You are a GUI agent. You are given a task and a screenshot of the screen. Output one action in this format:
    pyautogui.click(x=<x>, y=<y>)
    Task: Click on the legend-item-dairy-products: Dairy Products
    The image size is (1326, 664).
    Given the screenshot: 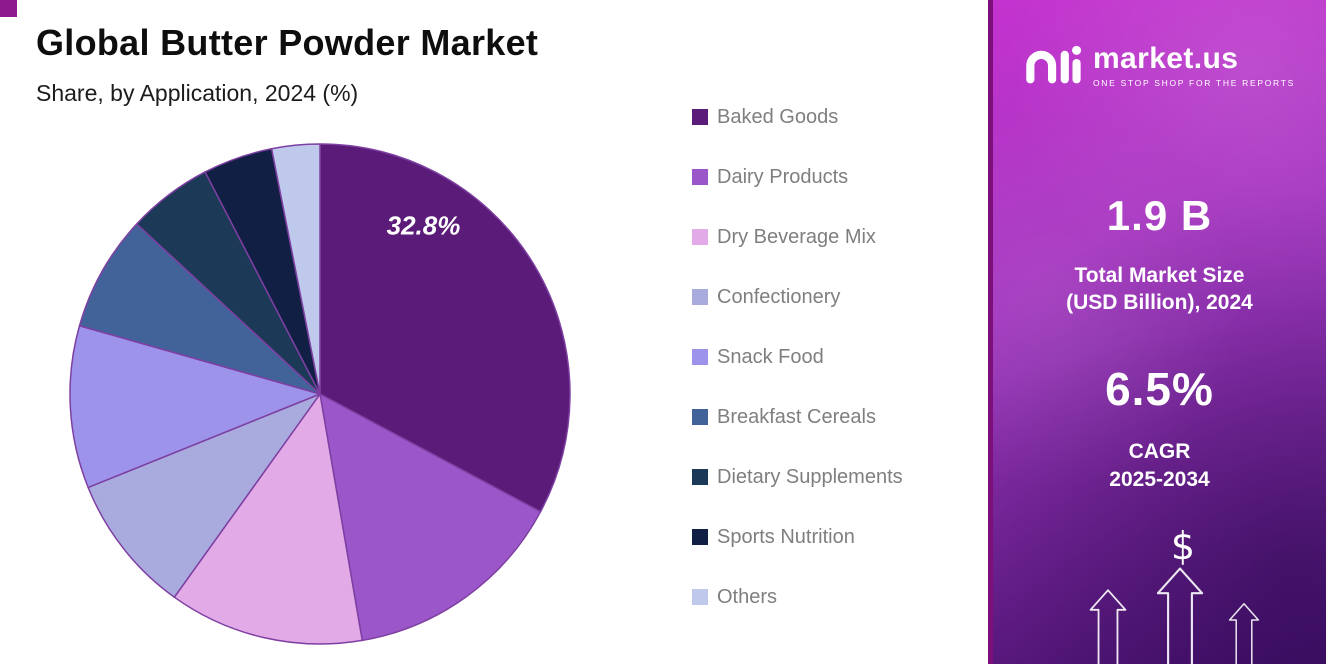 What is the action you would take?
    pyautogui.click(x=797, y=177)
    